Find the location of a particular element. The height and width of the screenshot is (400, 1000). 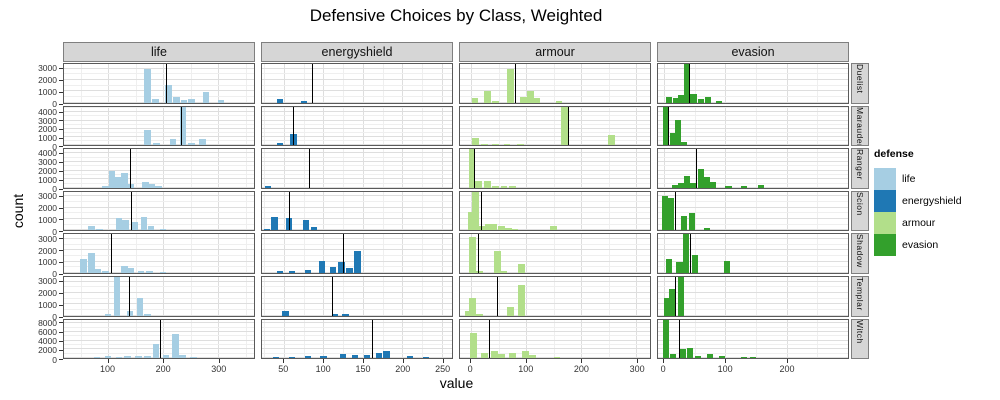

facet-row-strip-label: Duelist is located at coordinates (860, 79).